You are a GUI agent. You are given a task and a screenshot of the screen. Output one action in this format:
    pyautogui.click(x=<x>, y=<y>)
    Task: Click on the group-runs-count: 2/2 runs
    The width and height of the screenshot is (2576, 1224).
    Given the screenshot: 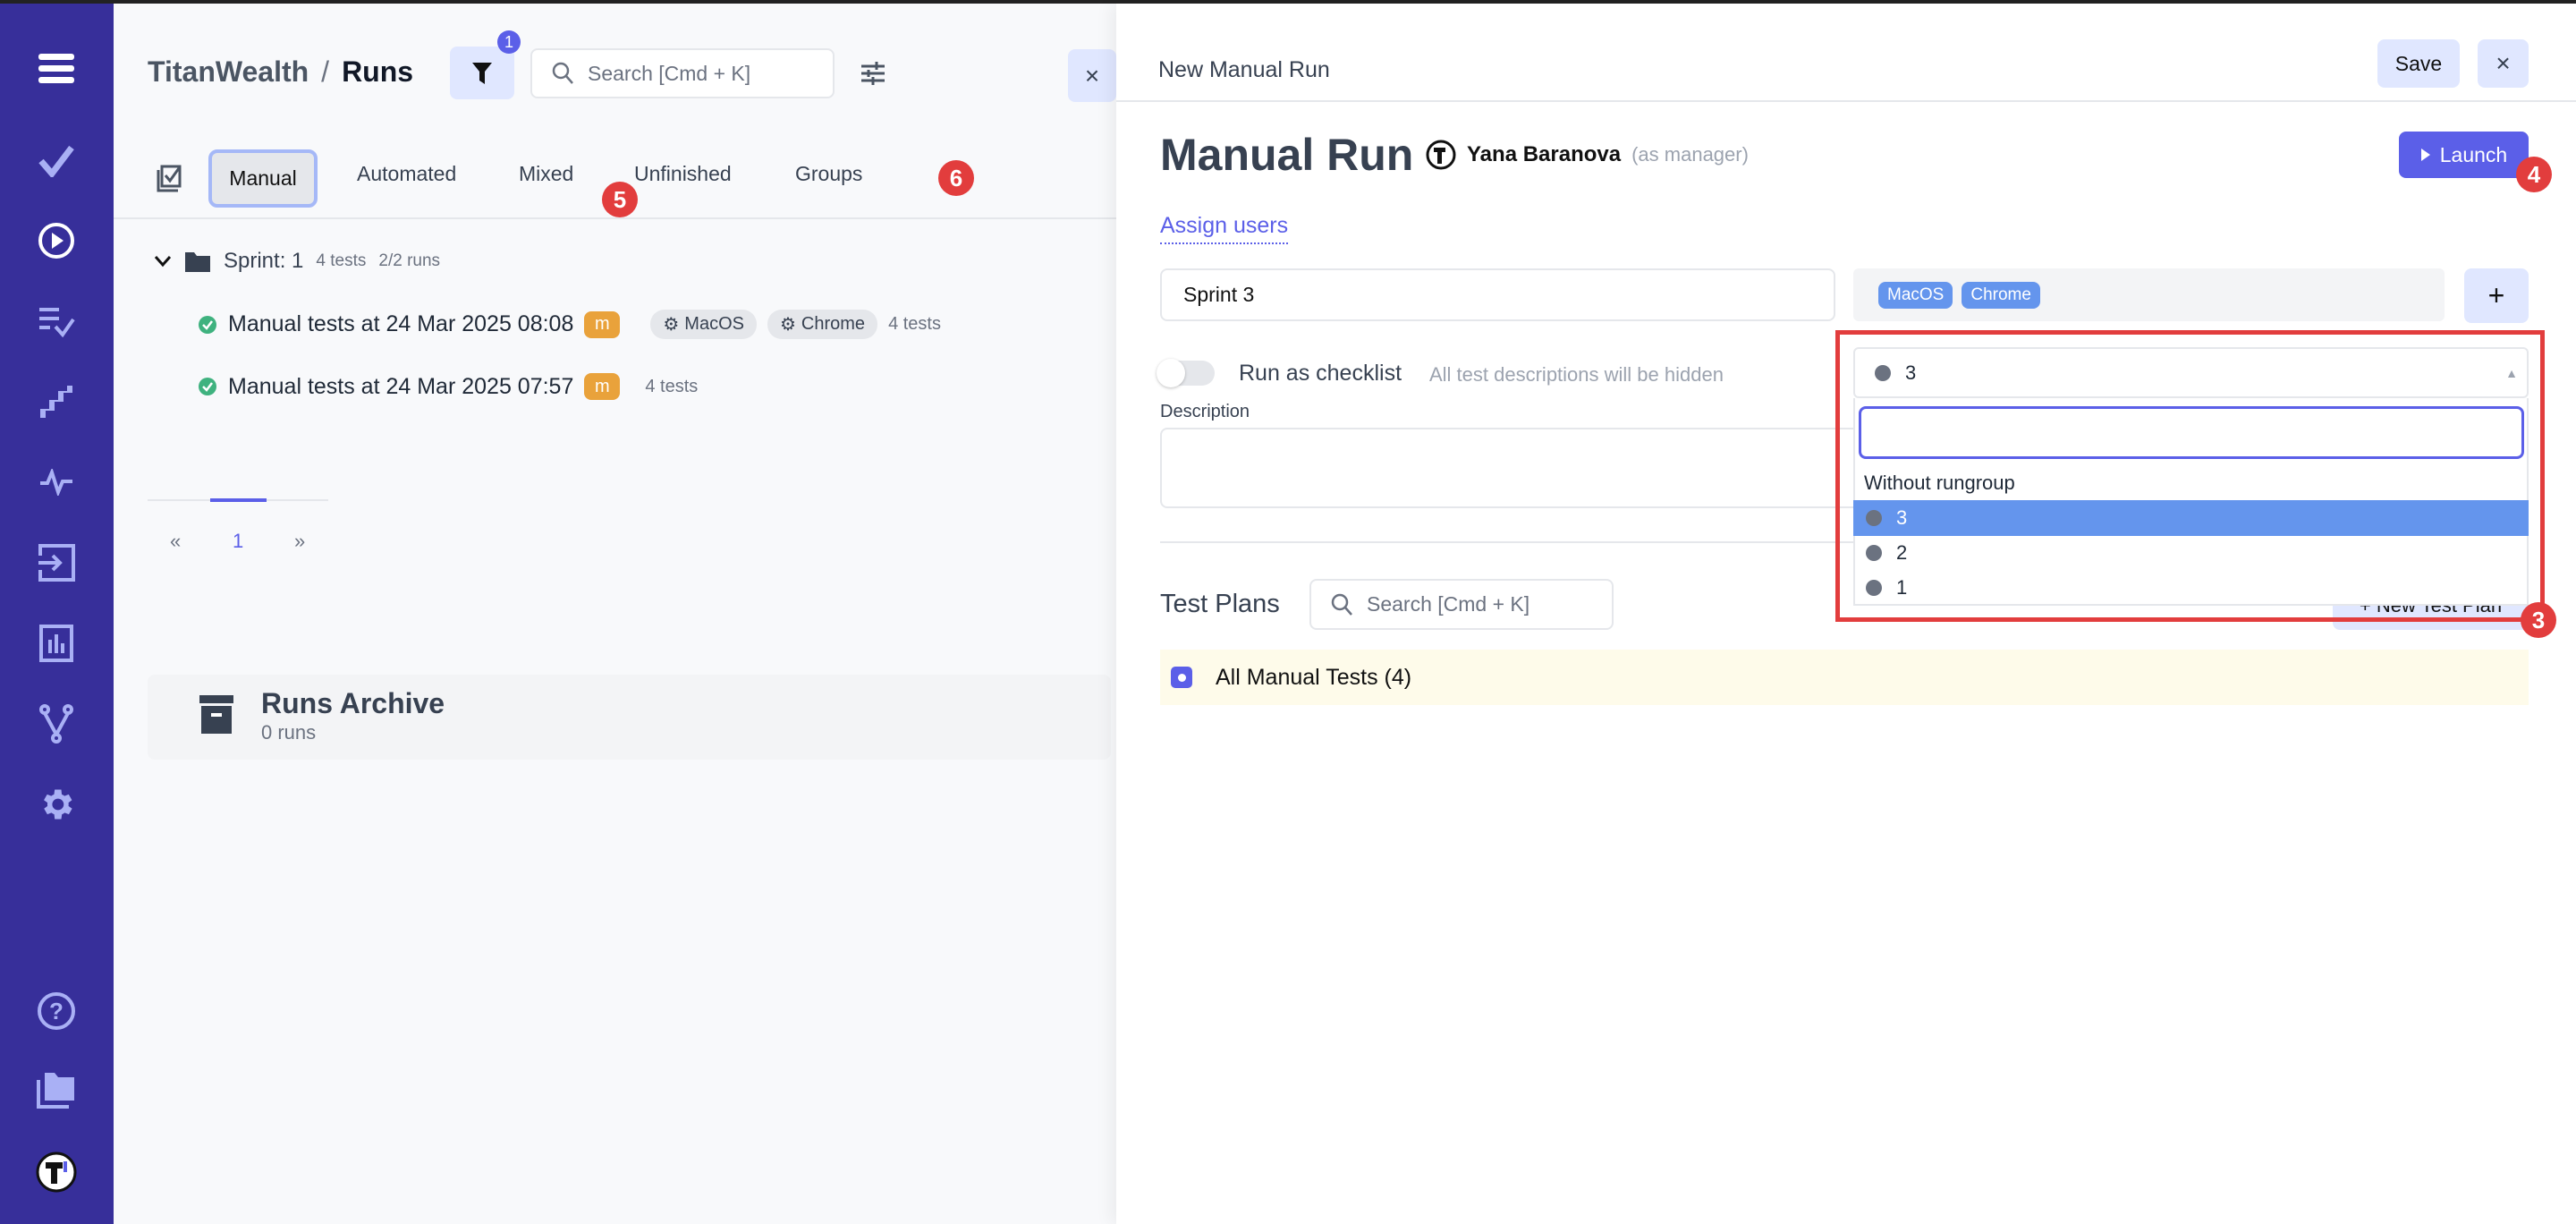 What is the action you would take?
    pyautogui.click(x=409, y=260)
    